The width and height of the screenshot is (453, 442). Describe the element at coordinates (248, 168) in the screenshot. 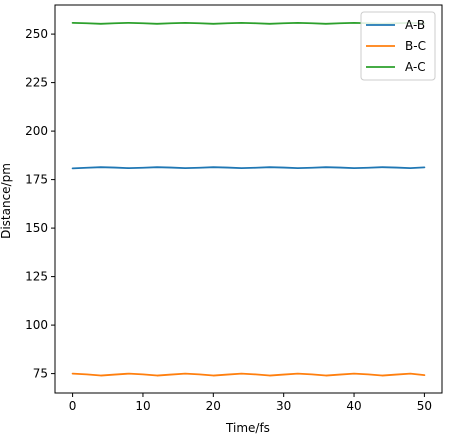

I see `series-line-a-b` at that location.